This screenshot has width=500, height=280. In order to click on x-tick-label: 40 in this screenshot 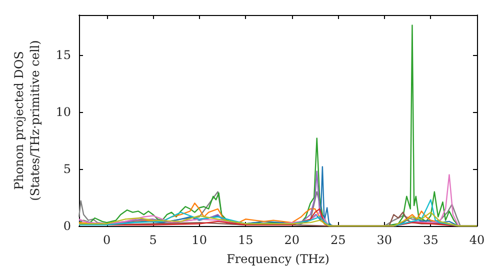, I will do `click(477, 240)`.